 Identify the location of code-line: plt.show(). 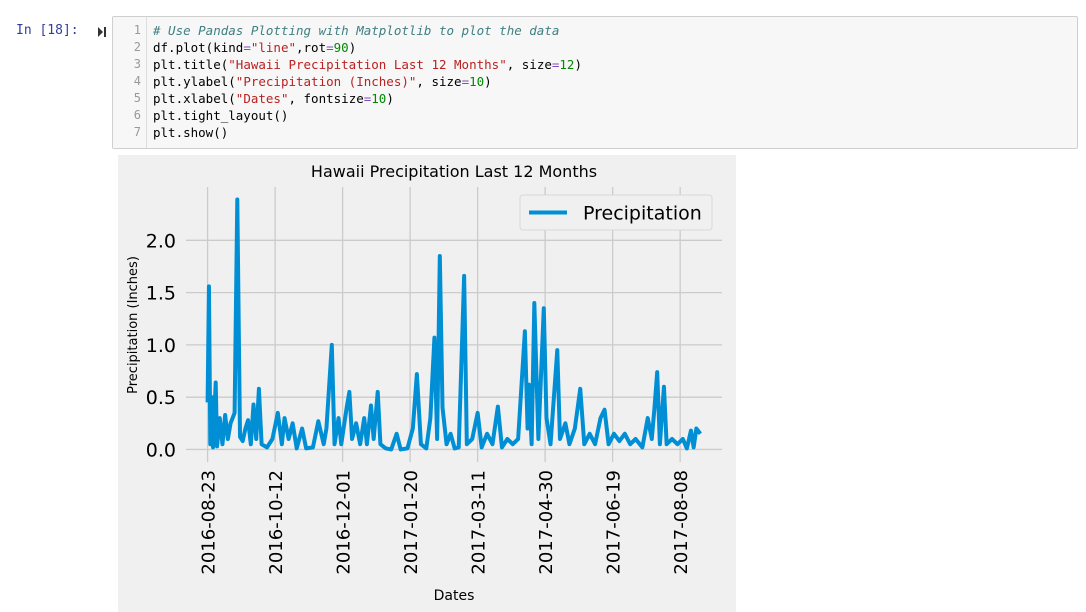
(190, 132).